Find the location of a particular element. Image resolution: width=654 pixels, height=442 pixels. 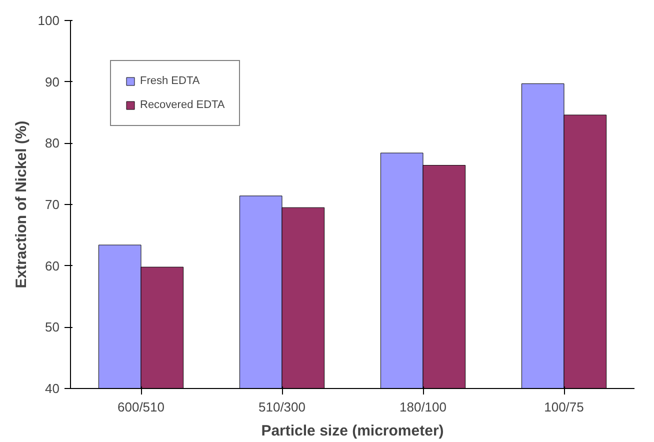

y-axis-title: Extraction of Nickel (%) is located at coordinates (21, 204).